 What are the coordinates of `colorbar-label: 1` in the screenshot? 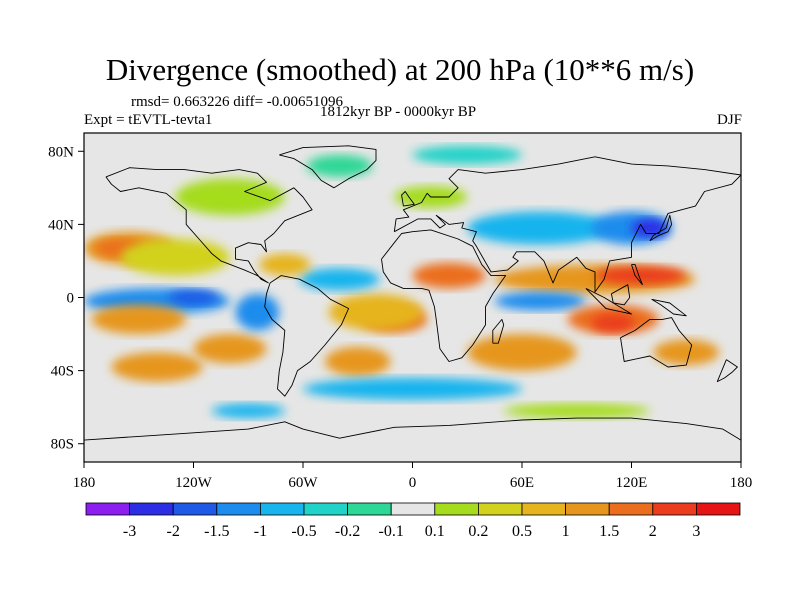 It's located at (566, 531).